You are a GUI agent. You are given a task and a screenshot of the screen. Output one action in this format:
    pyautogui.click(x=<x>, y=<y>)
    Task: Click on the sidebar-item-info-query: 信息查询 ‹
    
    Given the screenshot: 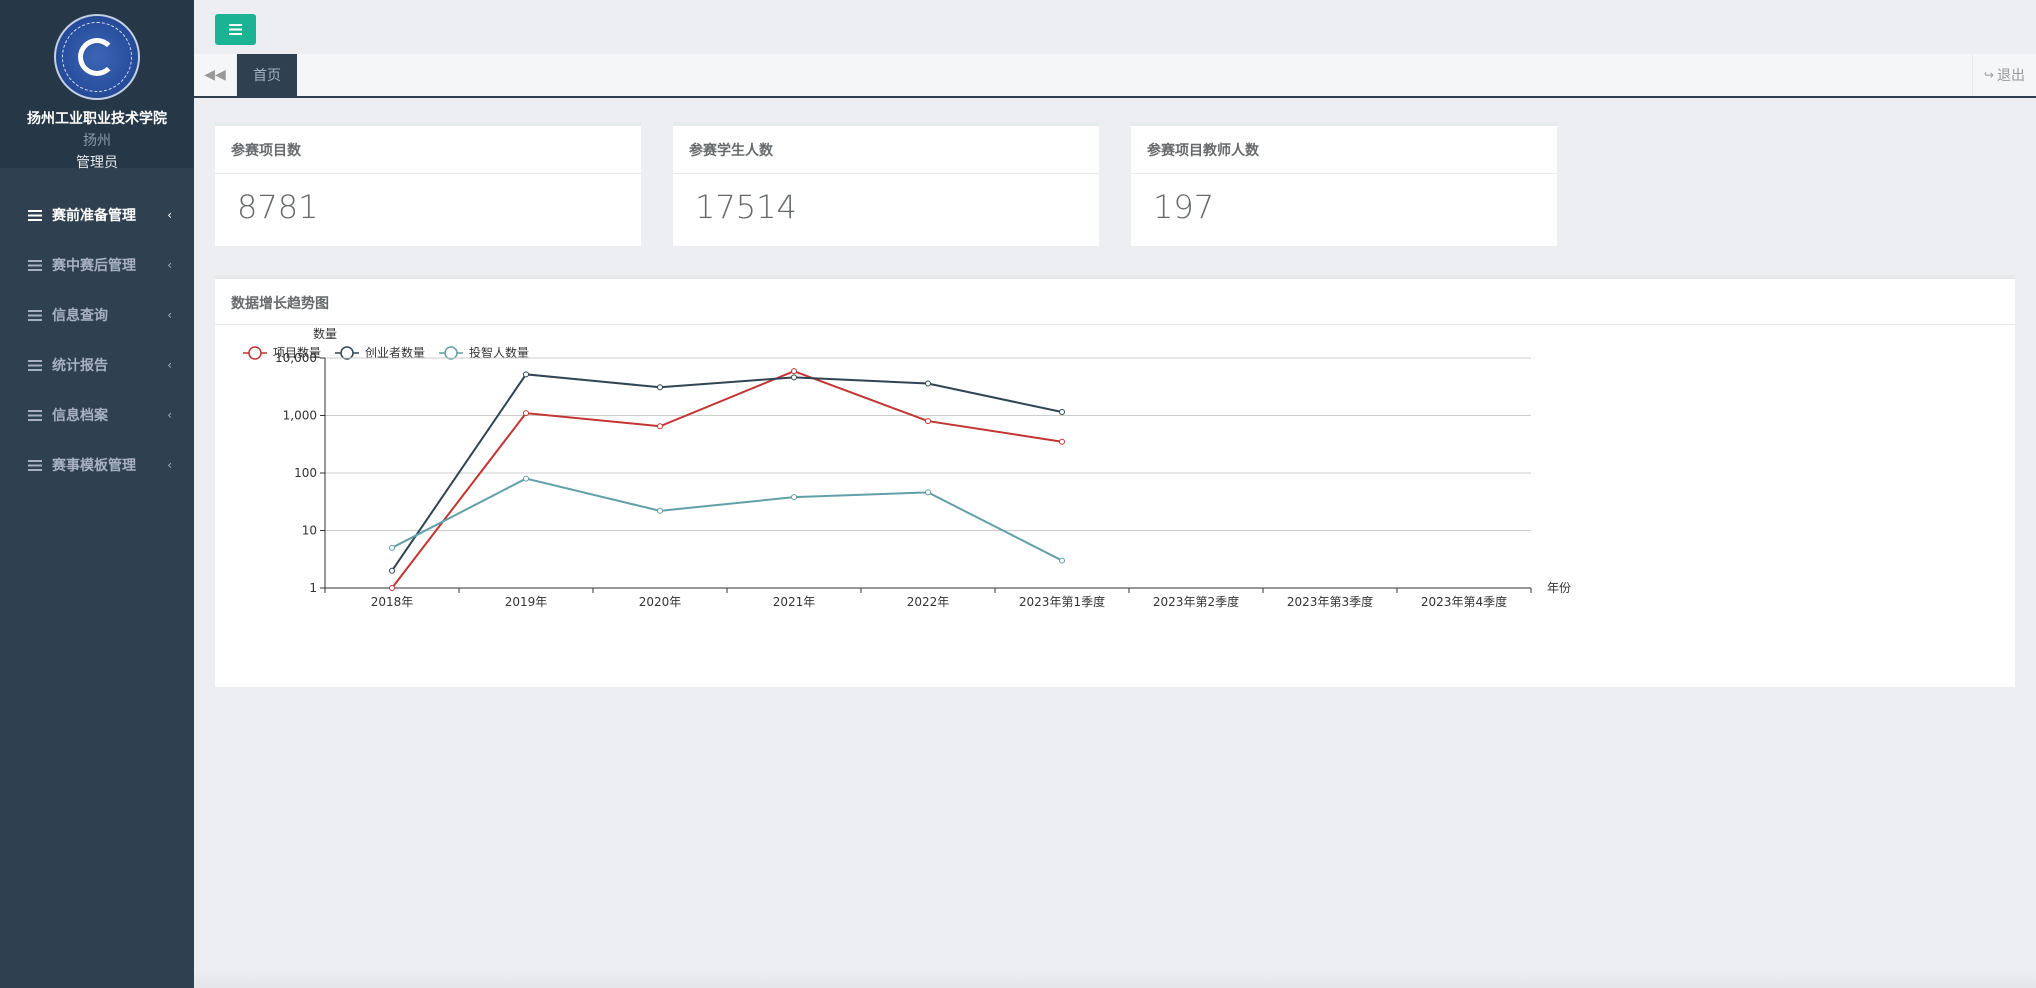 What is the action you would take?
    pyautogui.click(x=97, y=315)
    